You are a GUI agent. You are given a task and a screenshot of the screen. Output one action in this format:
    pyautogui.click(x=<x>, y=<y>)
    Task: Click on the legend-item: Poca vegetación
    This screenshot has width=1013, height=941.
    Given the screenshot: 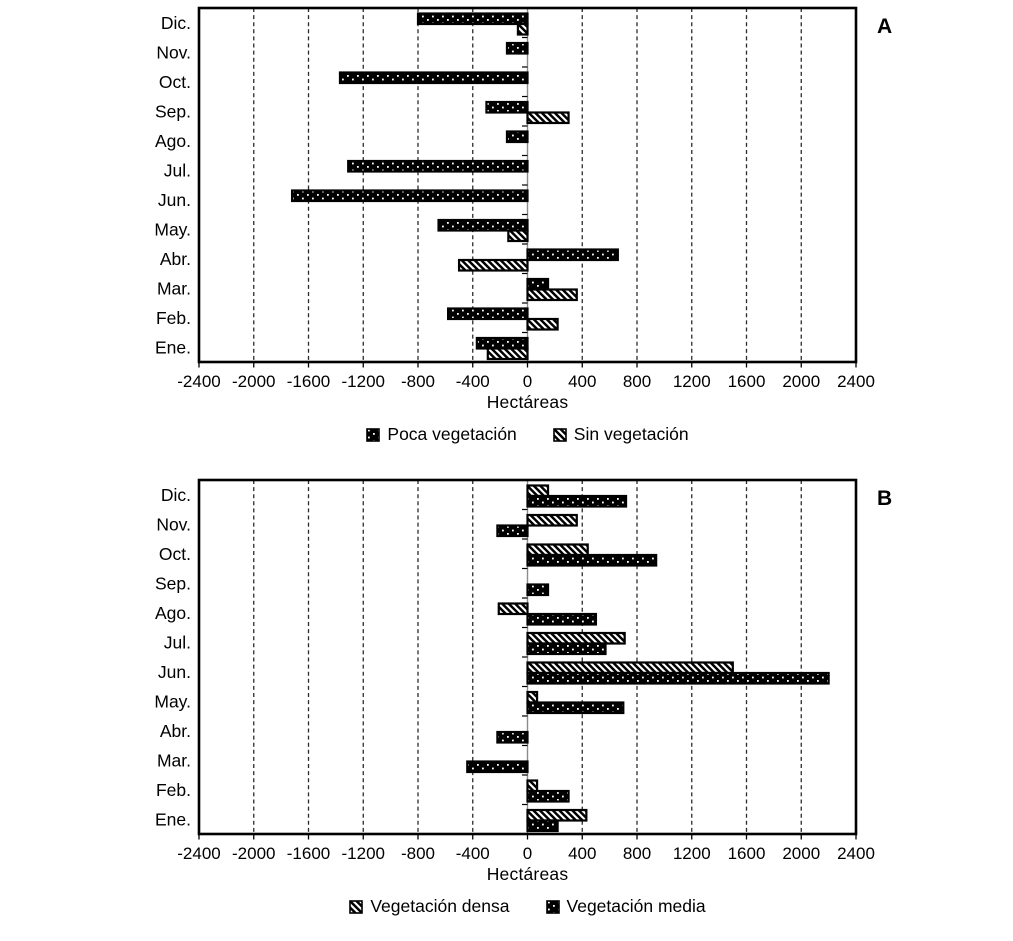 What is the action you would take?
    pyautogui.click(x=441, y=434)
    